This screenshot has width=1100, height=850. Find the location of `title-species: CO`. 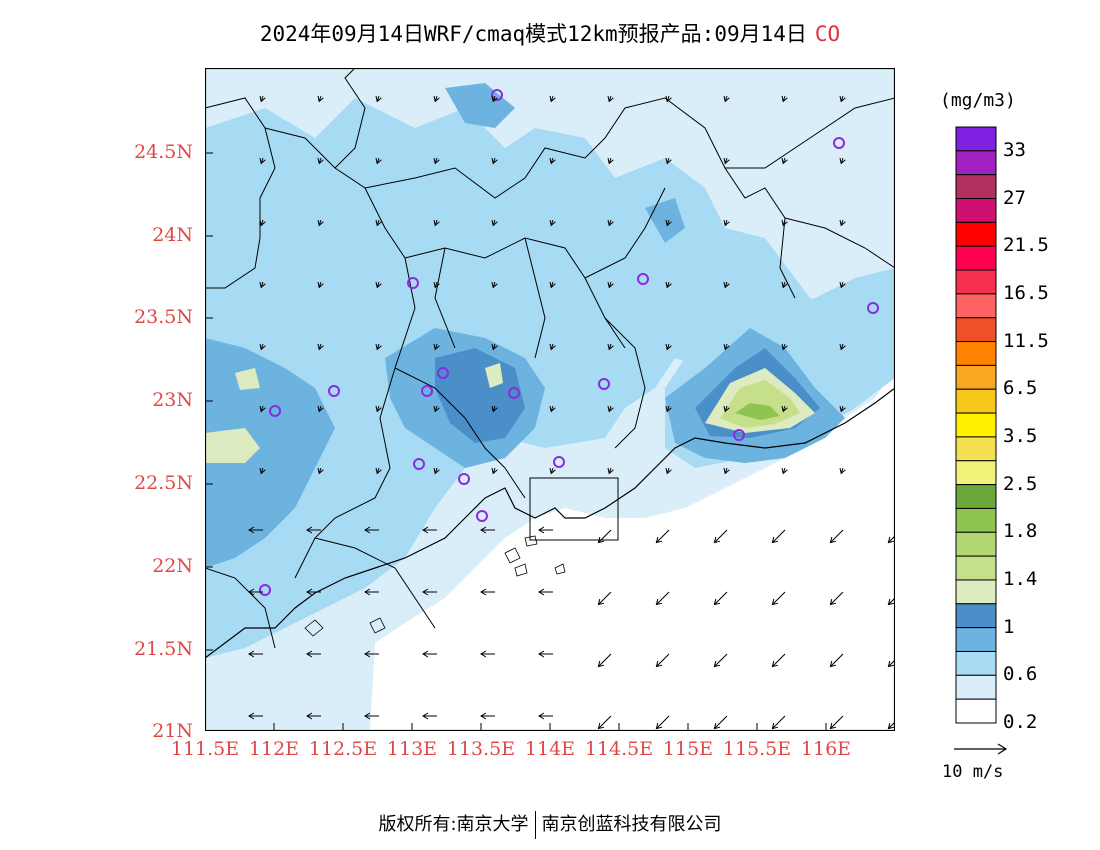

title-species: CO is located at coordinates (827, 34).